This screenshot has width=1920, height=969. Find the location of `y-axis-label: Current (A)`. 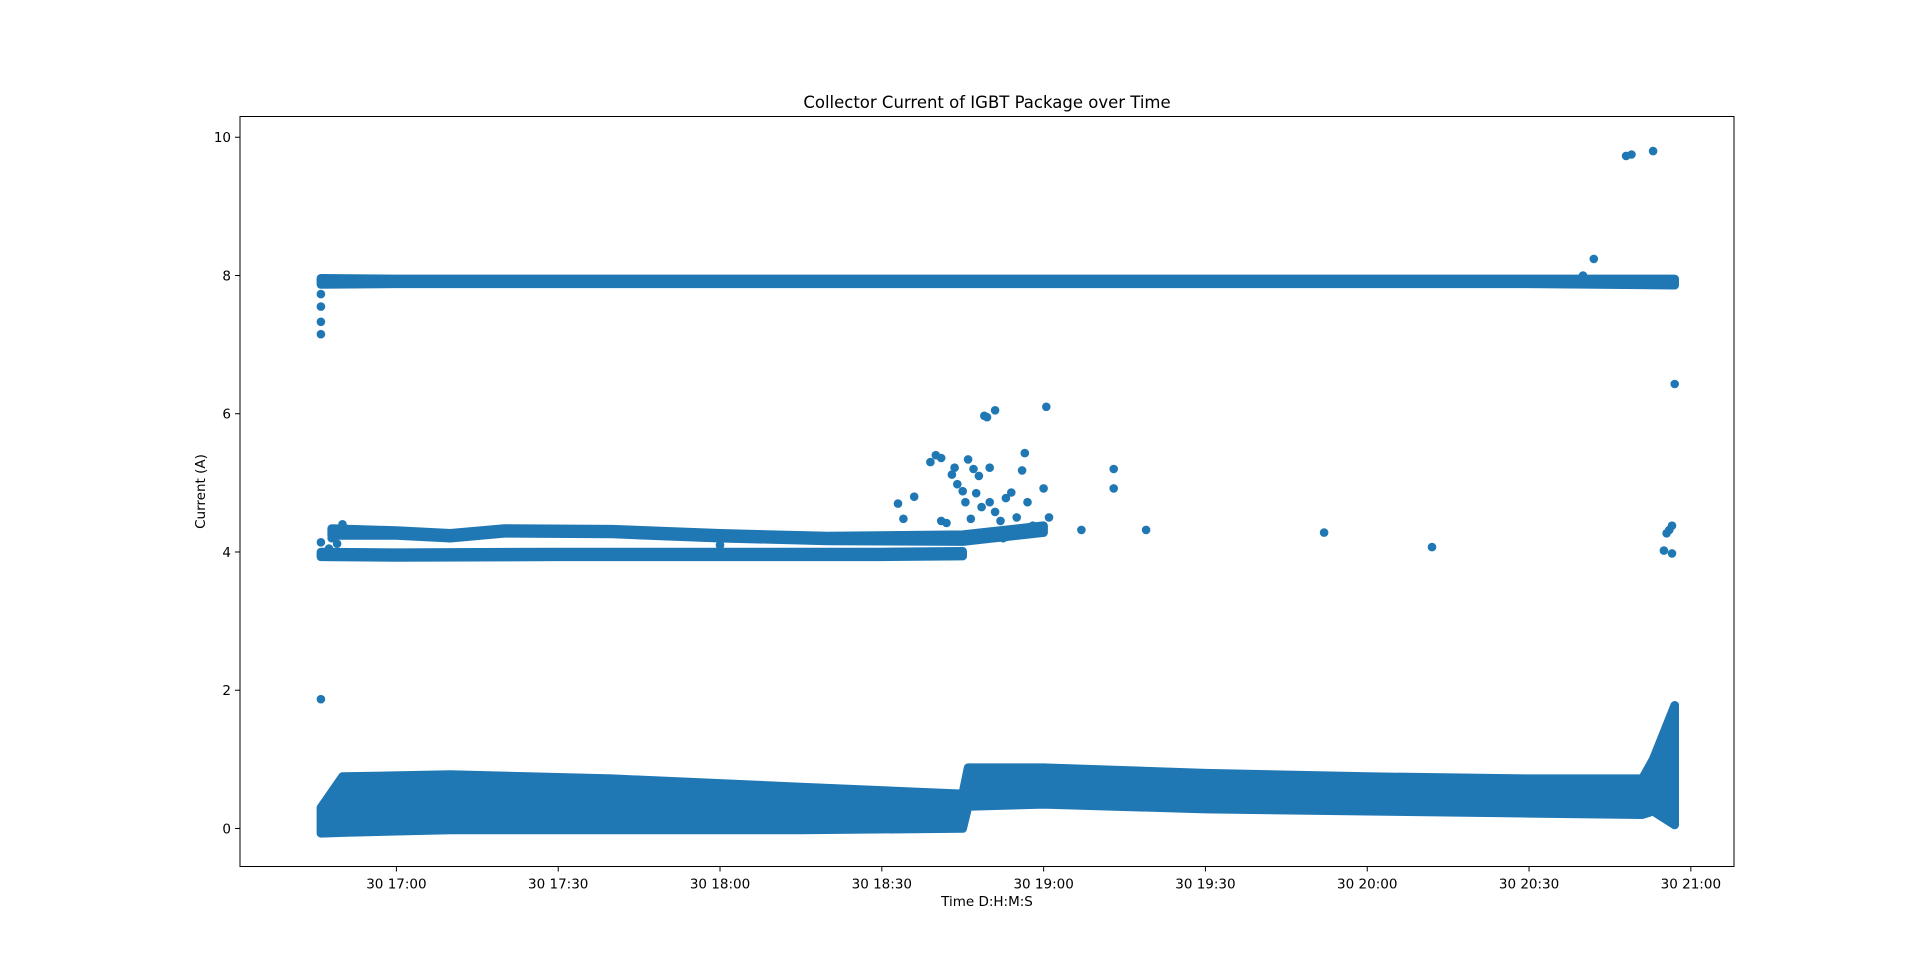

y-axis-label: Current (A) is located at coordinates (201, 491).